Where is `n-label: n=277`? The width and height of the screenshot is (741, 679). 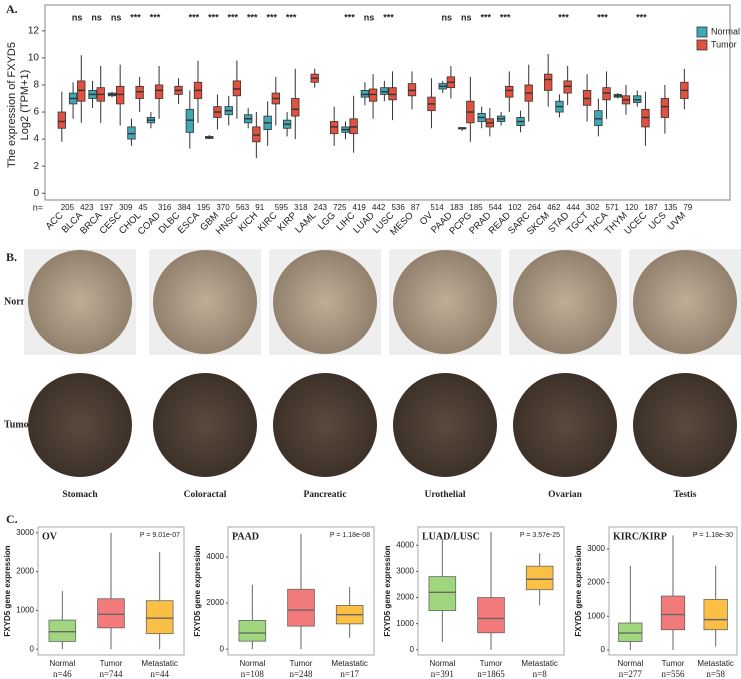
n-label: n=277 is located at coordinates (631, 674).